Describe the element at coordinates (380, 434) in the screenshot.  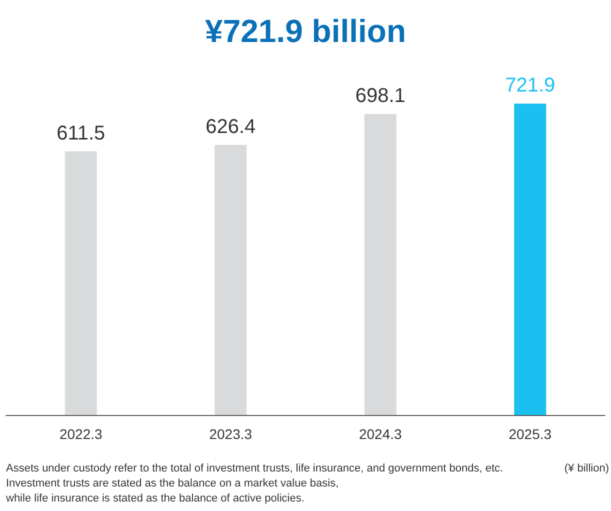
I see `x-tick-label: 2024.3` at that location.